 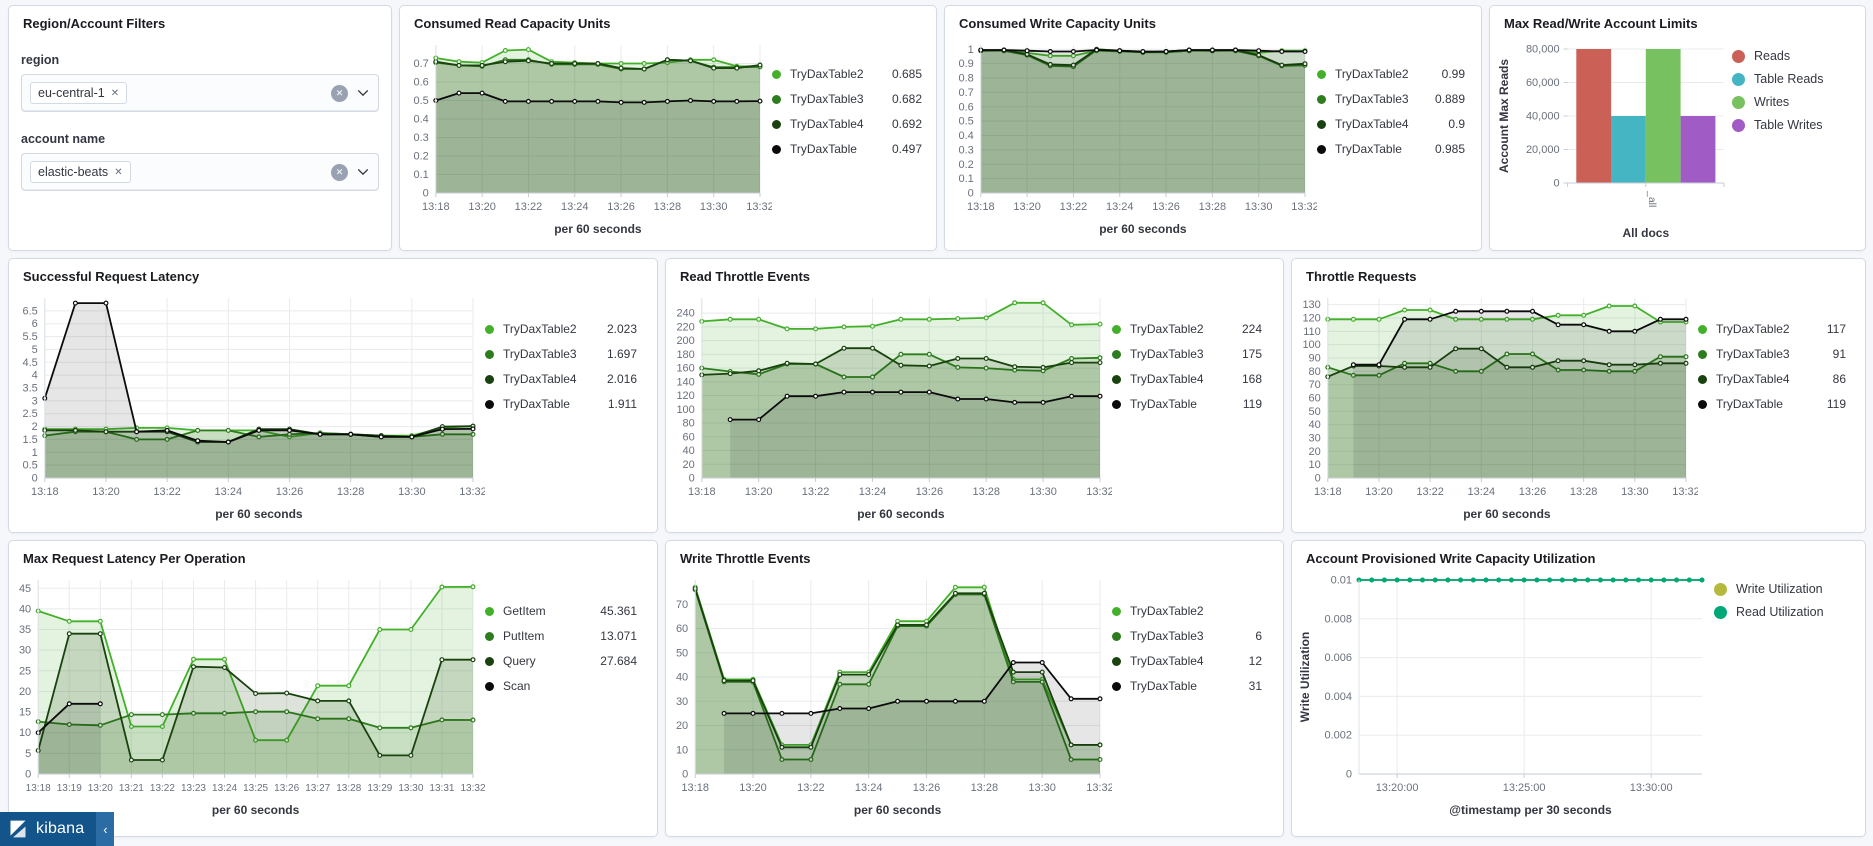 I want to click on svg-text: 13:20, so click(x=100, y=788).